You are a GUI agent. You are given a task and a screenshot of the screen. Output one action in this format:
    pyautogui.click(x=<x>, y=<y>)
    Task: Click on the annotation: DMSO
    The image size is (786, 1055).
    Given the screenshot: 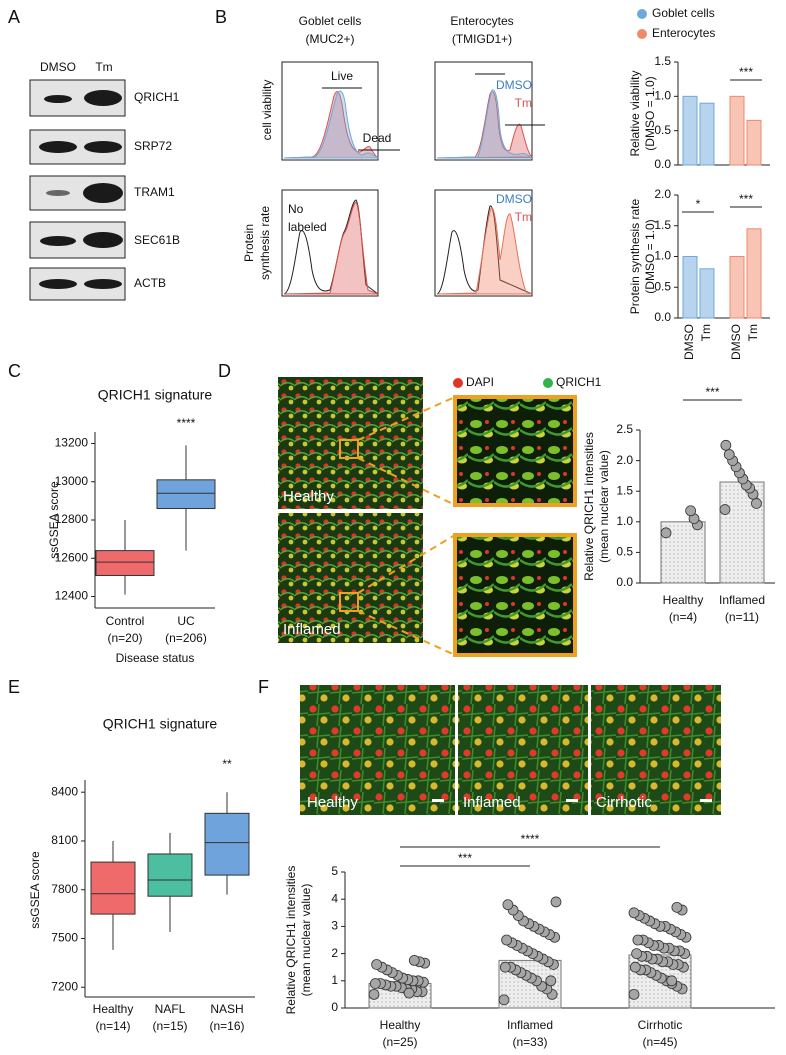 What is the action you would take?
    pyautogui.click(x=514, y=199)
    